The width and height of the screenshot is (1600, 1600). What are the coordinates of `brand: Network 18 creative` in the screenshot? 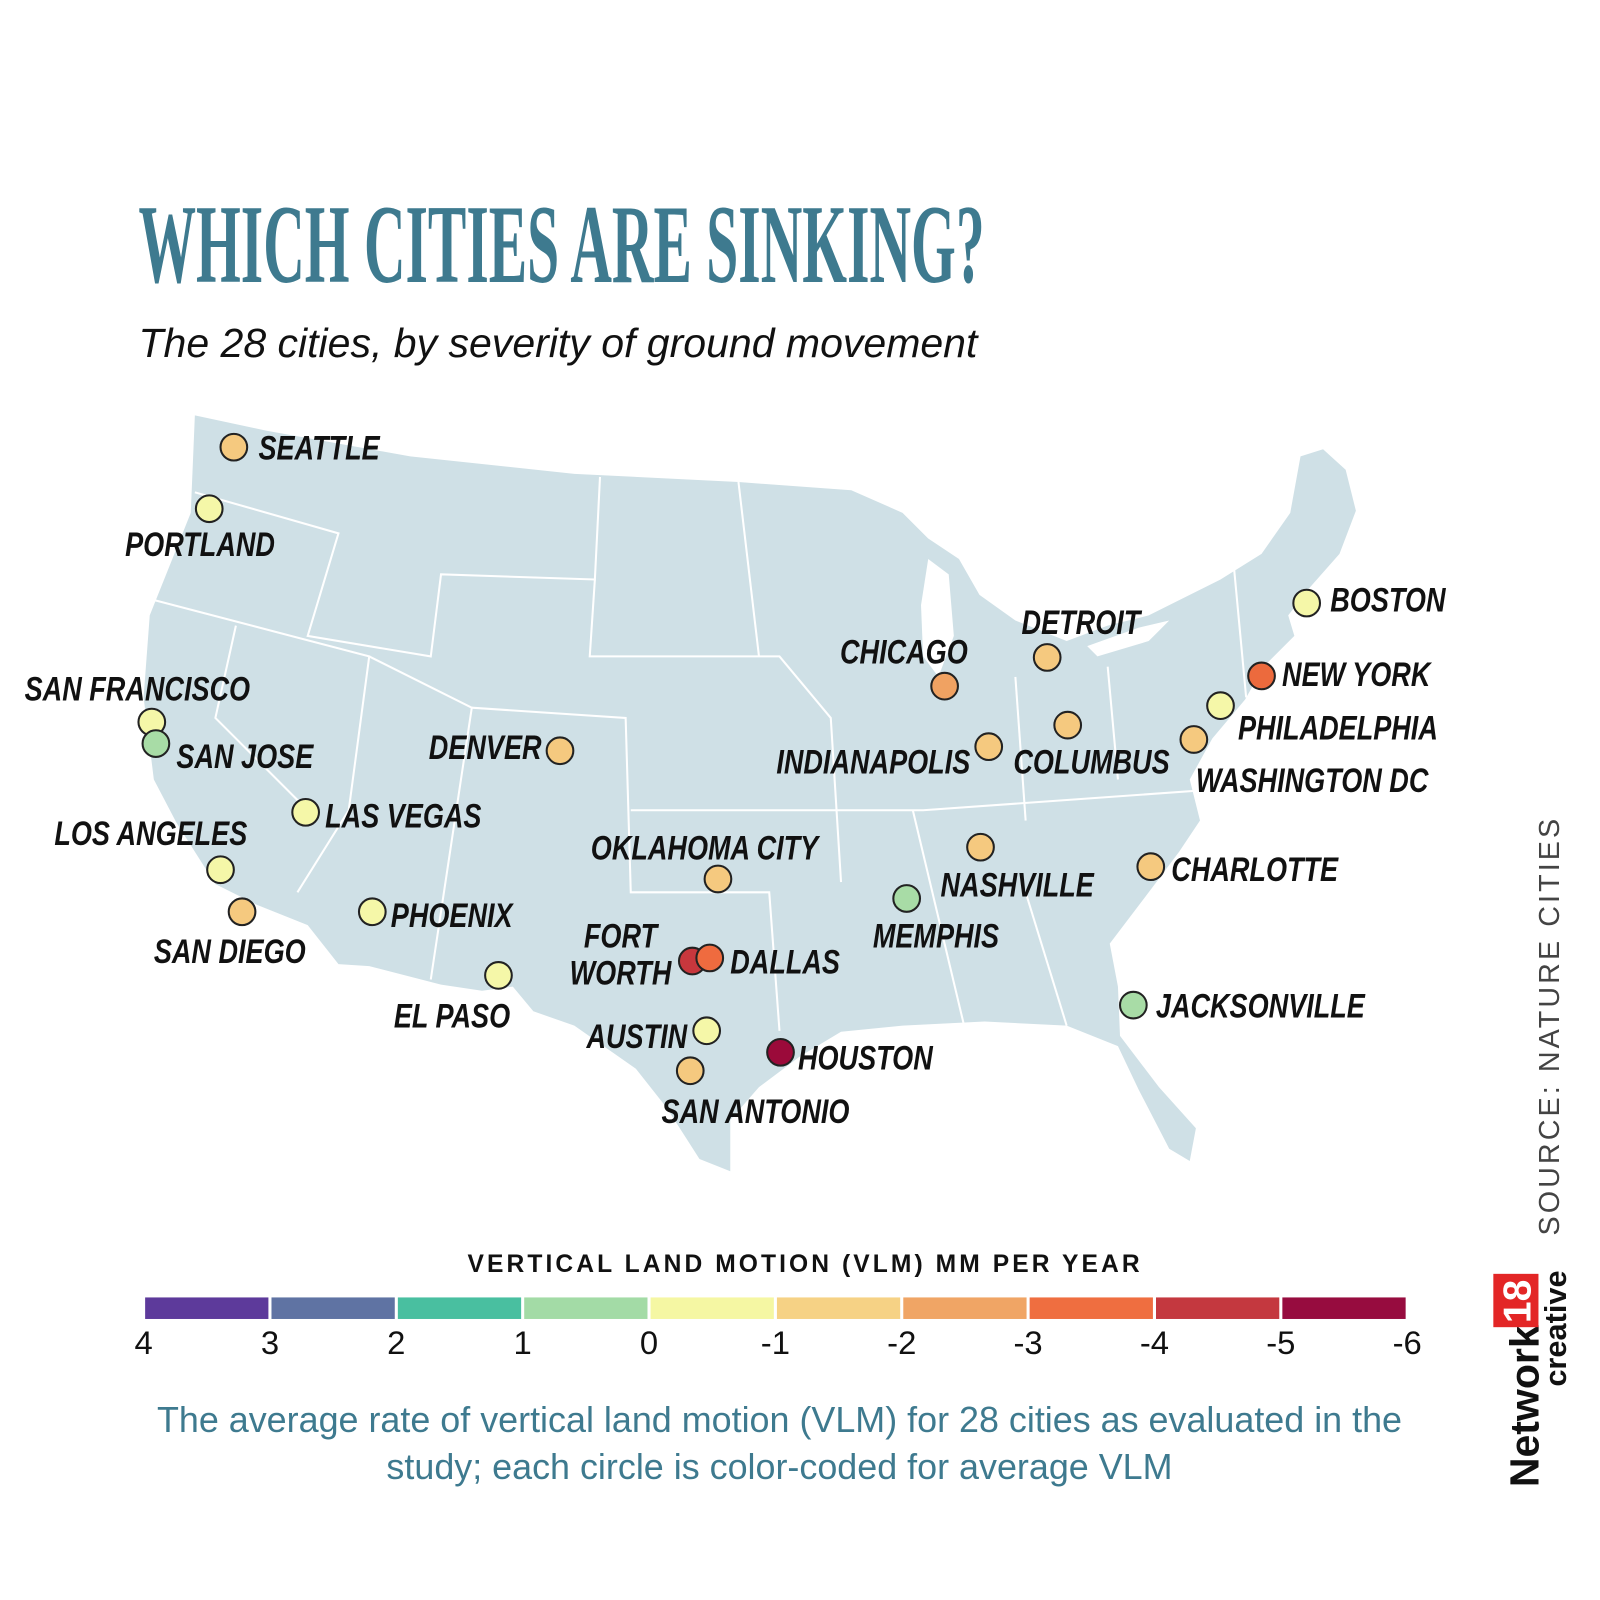 It's located at (1533, 1378).